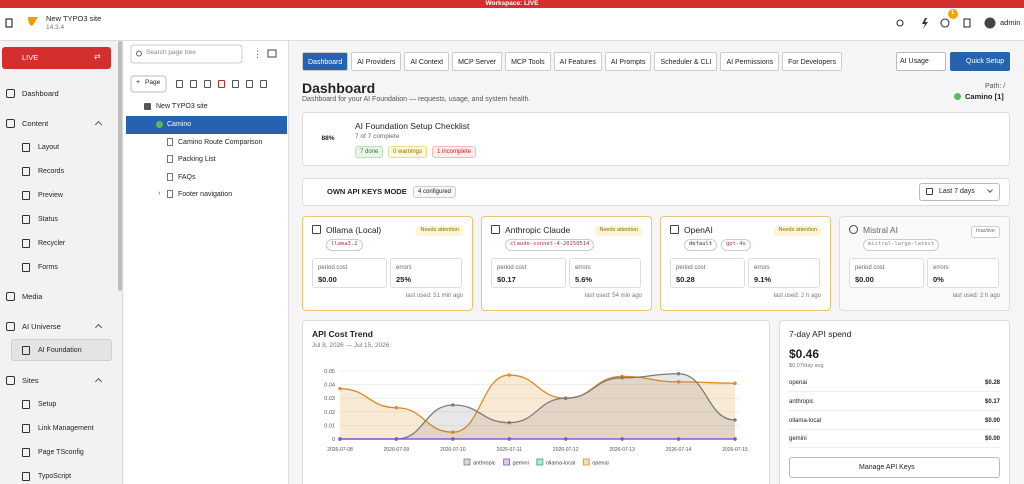 Image resolution: width=1024 pixels, height=484 pixels. I want to click on spend-row-label: ollama-local, so click(805, 421).